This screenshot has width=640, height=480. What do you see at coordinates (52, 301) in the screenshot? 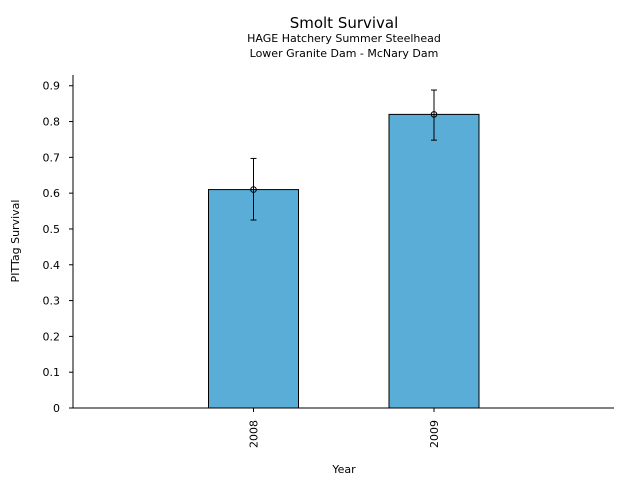
I see `y-tick-label: 0.3` at bounding box center [52, 301].